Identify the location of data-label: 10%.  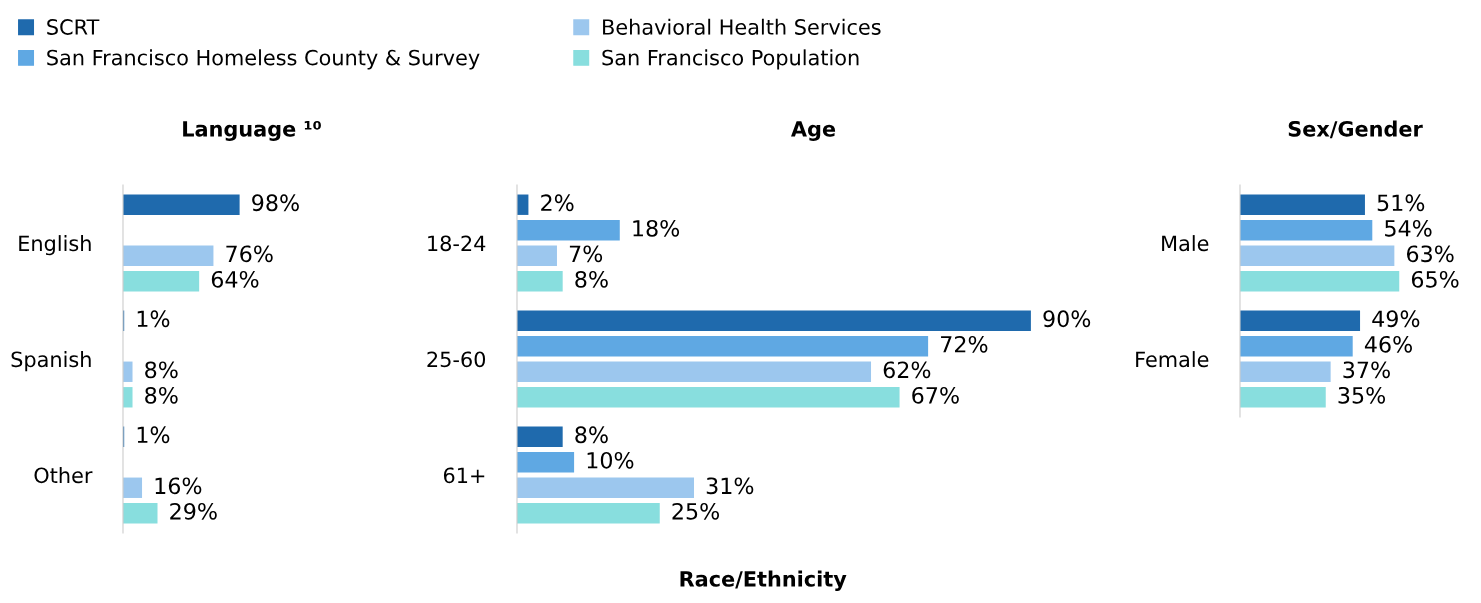
(610, 460).